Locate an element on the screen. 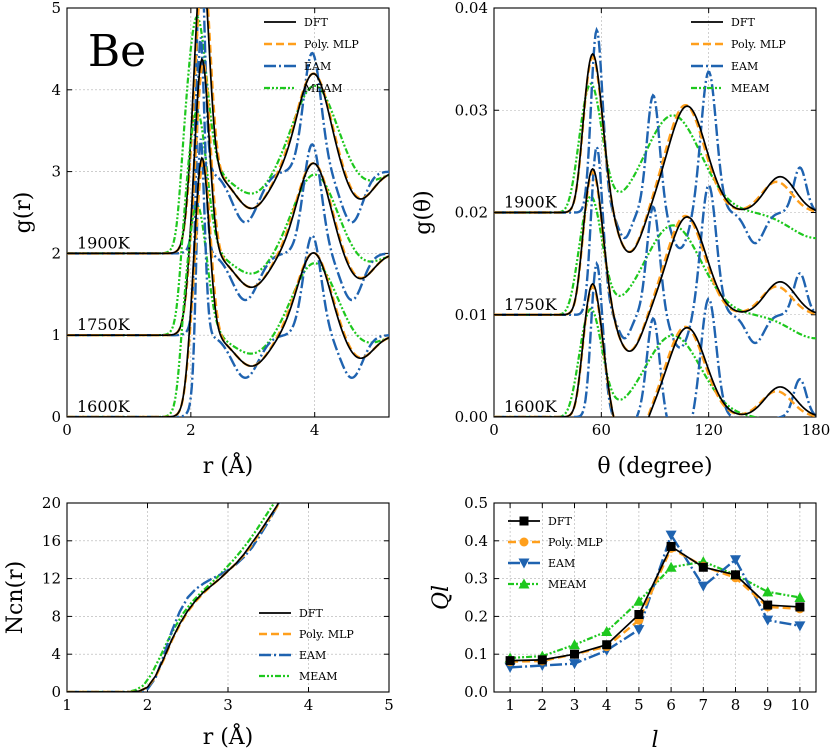 The width and height of the screenshot is (831, 756). y-axis-label: g(θ) is located at coordinates (423, 212).